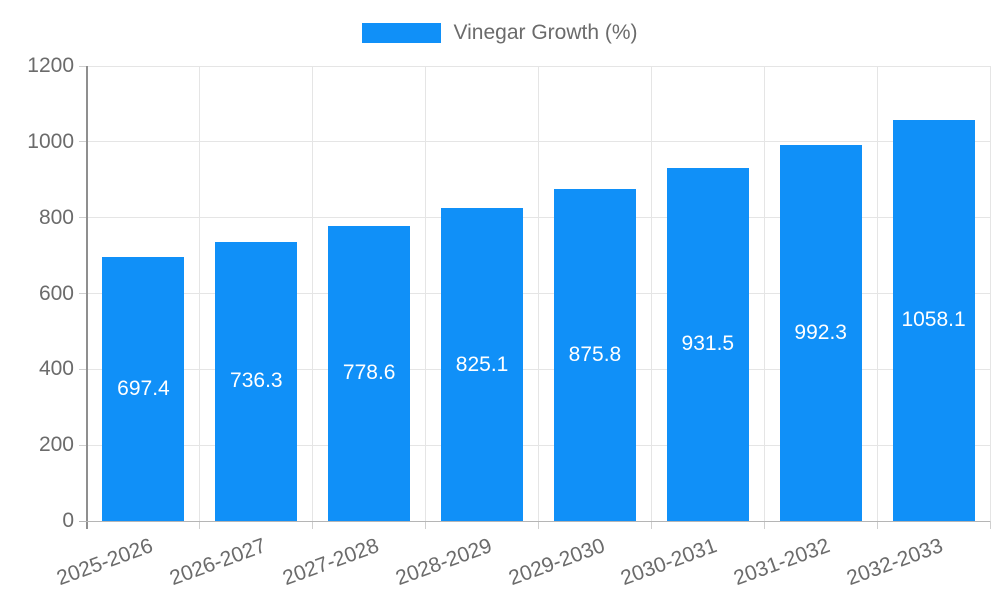 This screenshot has width=1000, height=600. I want to click on x-tick-label-2031-2032: 2031-2032, so click(782, 562).